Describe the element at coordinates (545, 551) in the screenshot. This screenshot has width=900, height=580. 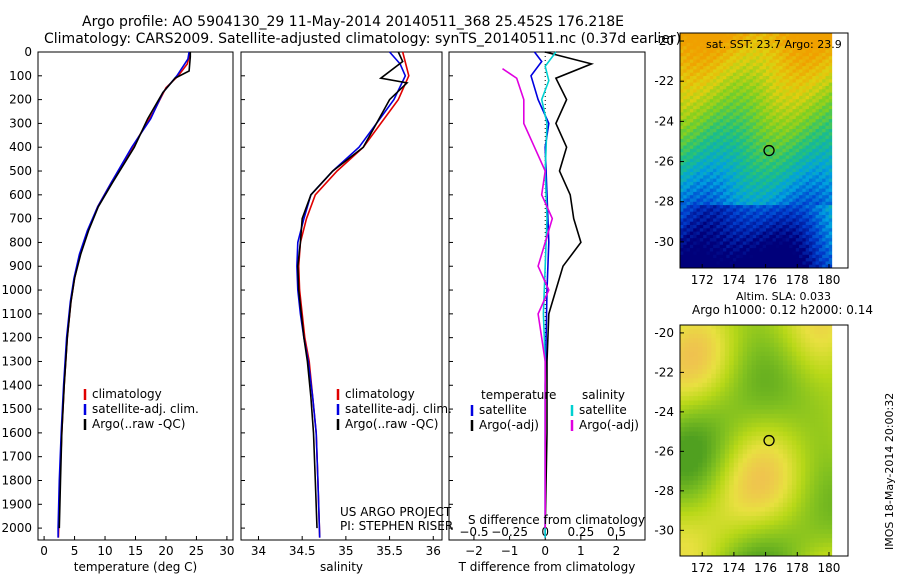
I see `x-tick-label: 0` at that location.